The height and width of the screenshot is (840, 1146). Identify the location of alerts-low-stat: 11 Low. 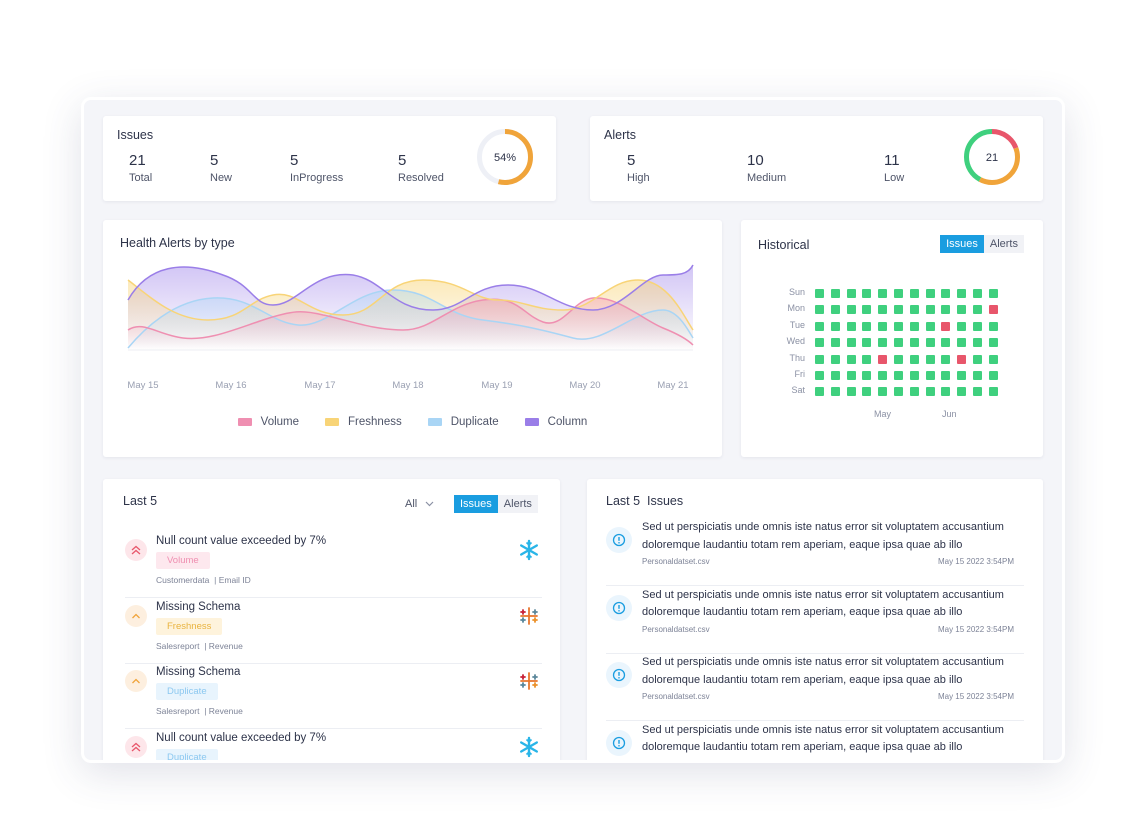
(894, 168).